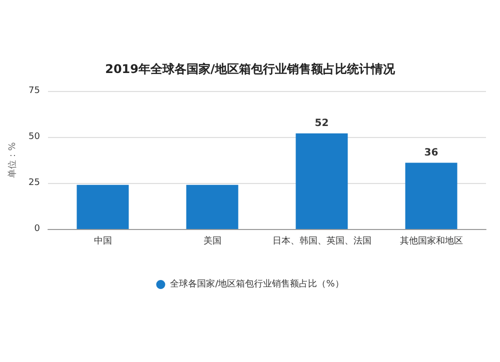  Describe the element at coordinates (34, 183) in the screenshot. I see `y-tick-label: 25` at that location.